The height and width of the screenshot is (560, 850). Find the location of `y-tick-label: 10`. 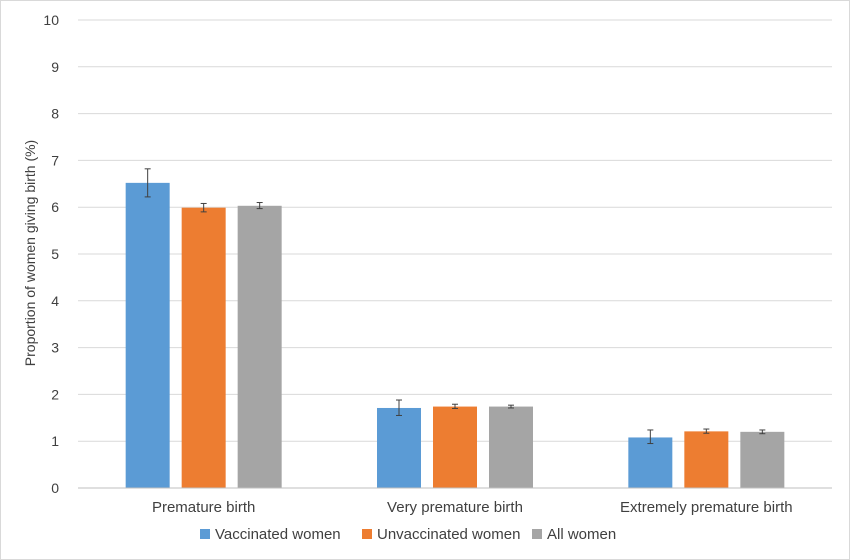

y-tick-label: 10 is located at coordinates (51, 20).